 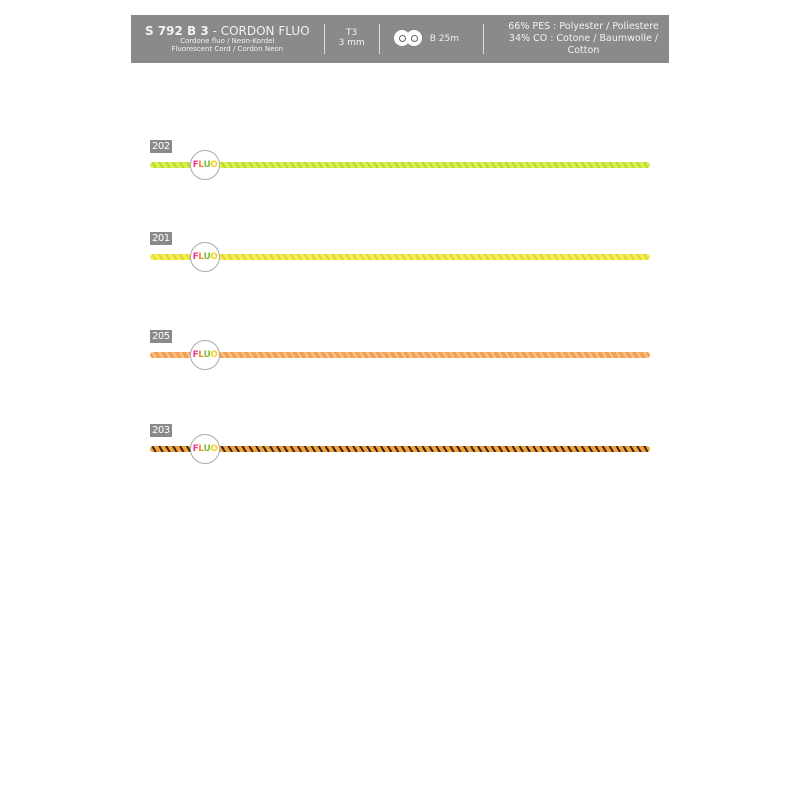 What do you see at coordinates (583, 27) in the screenshot?
I see `material-1: 66% PES : Polyester / Poliestere` at bounding box center [583, 27].